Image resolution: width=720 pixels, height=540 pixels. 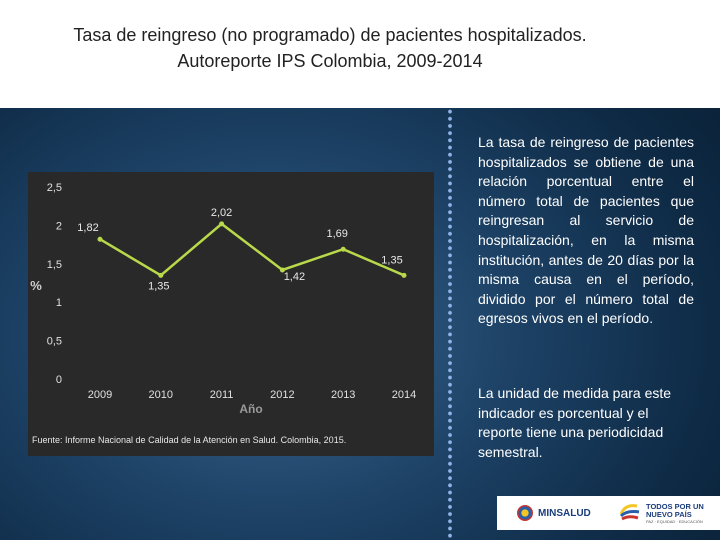 What do you see at coordinates (250, 409) in the screenshot?
I see `x-axis-title: Año` at bounding box center [250, 409].